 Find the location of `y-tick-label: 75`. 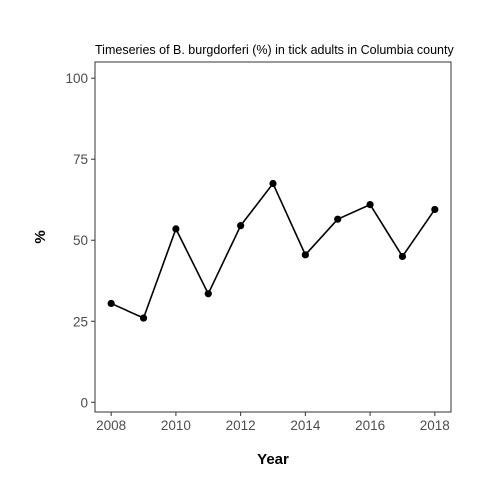

y-tick-label: 75 is located at coordinates (80, 159).